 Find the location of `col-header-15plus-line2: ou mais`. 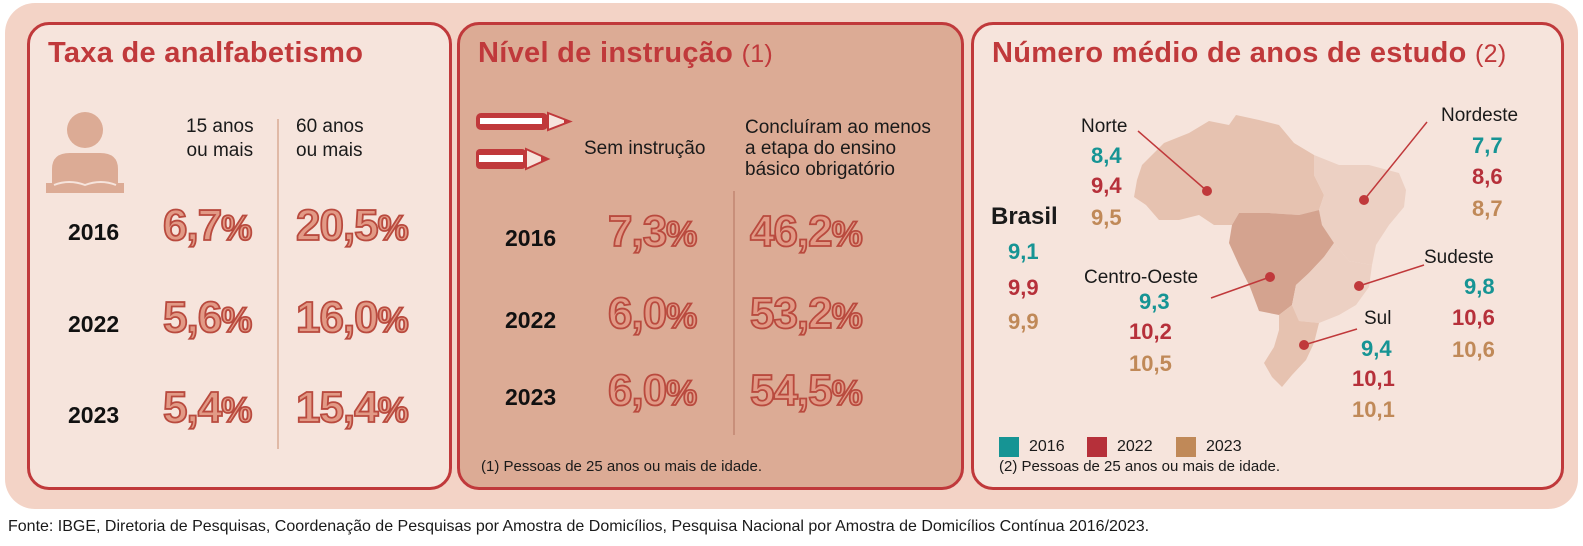

col-header-15plus-line2: ou mais is located at coordinates (220, 150).